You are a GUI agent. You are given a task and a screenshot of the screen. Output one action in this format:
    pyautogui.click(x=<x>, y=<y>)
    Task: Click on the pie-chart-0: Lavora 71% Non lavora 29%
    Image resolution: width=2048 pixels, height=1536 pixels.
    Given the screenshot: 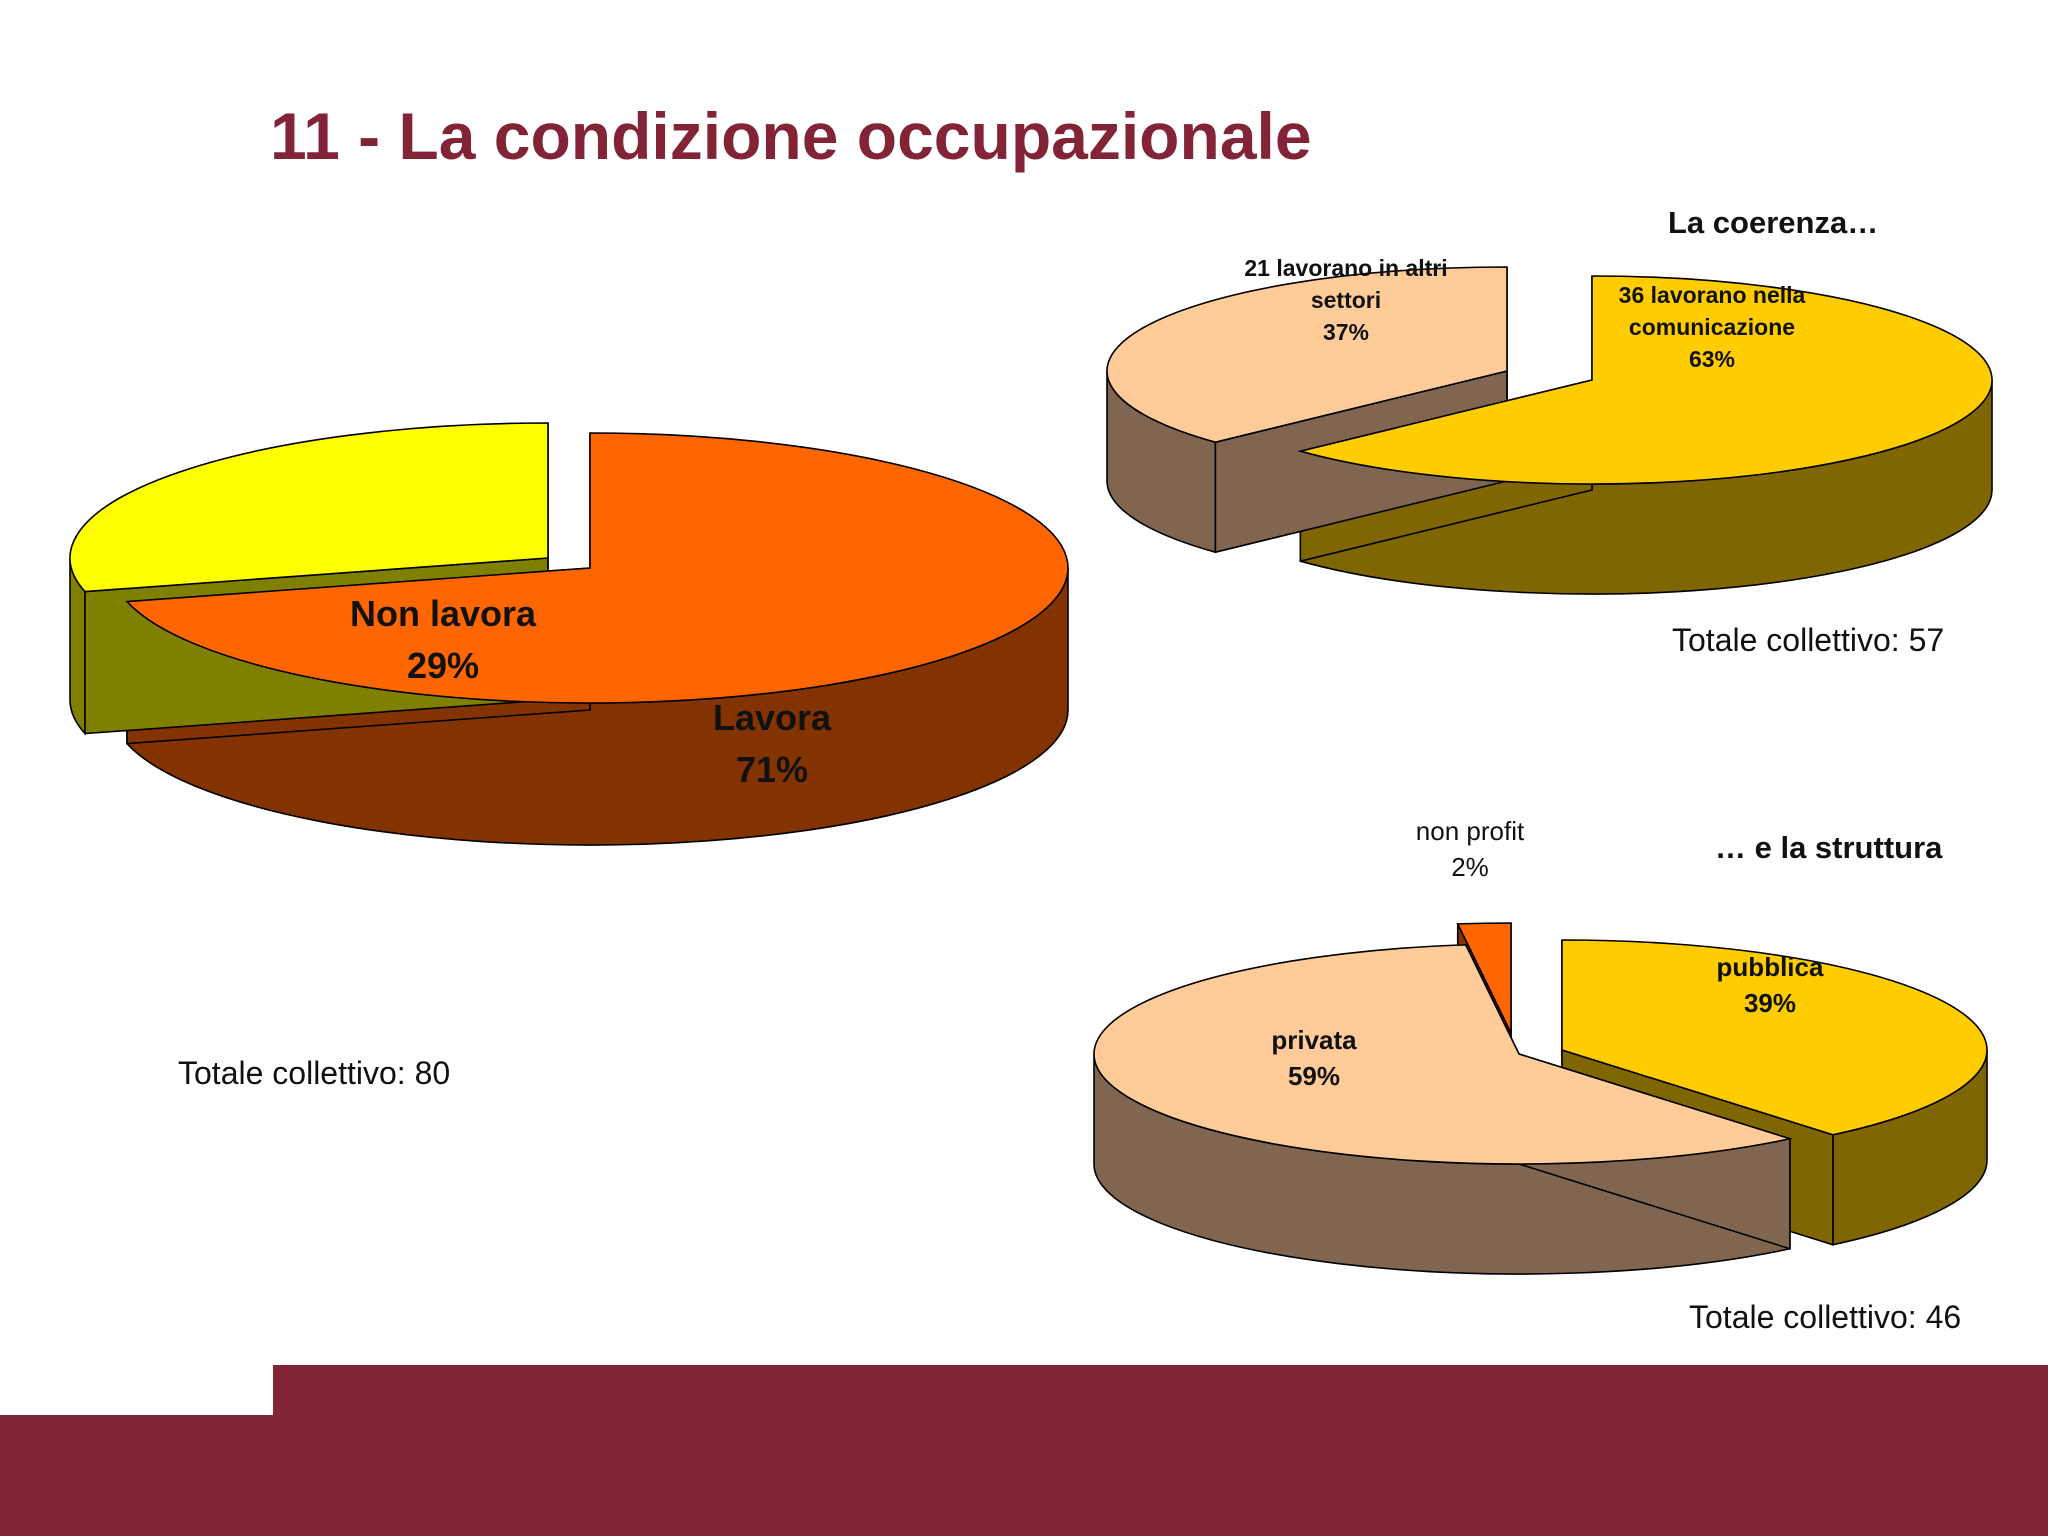 What is the action you would take?
    pyautogui.click(x=569, y=634)
    